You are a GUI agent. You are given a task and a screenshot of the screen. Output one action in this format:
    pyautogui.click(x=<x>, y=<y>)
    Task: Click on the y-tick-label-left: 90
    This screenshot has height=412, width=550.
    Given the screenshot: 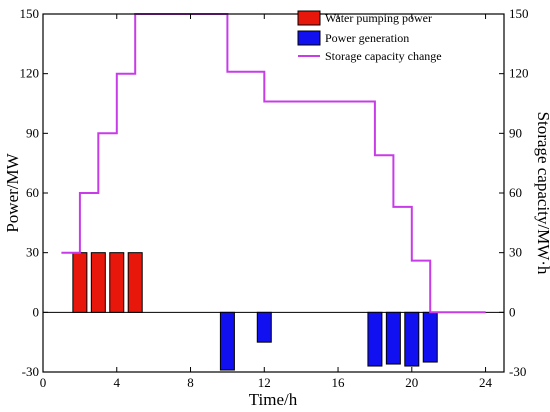 What is the action you would take?
    pyautogui.click(x=32, y=132)
    